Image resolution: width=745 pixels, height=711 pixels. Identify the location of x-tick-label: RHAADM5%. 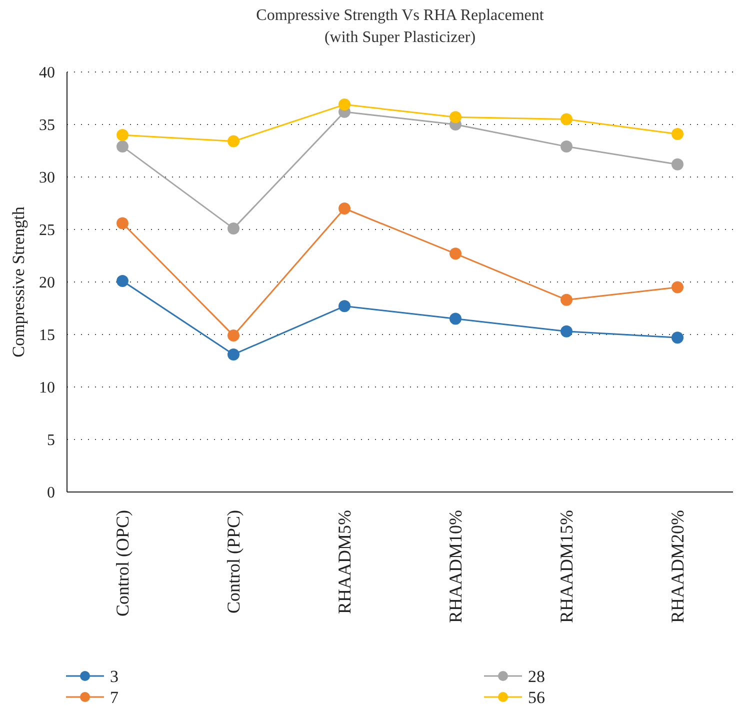
(344, 562).